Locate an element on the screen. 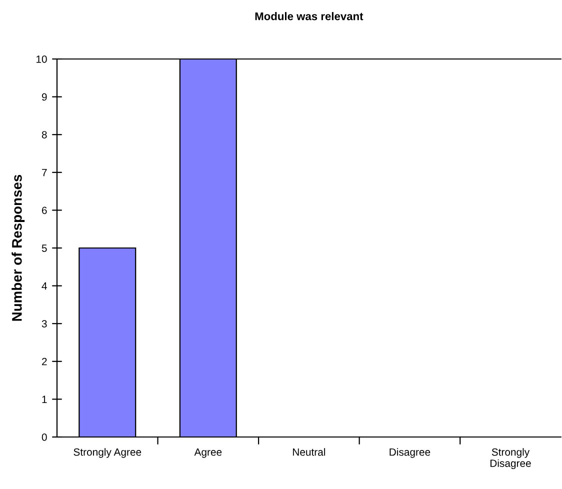 The image size is (562, 489). x-tick-label: Strongly Disagree is located at coordinates (510, 459).